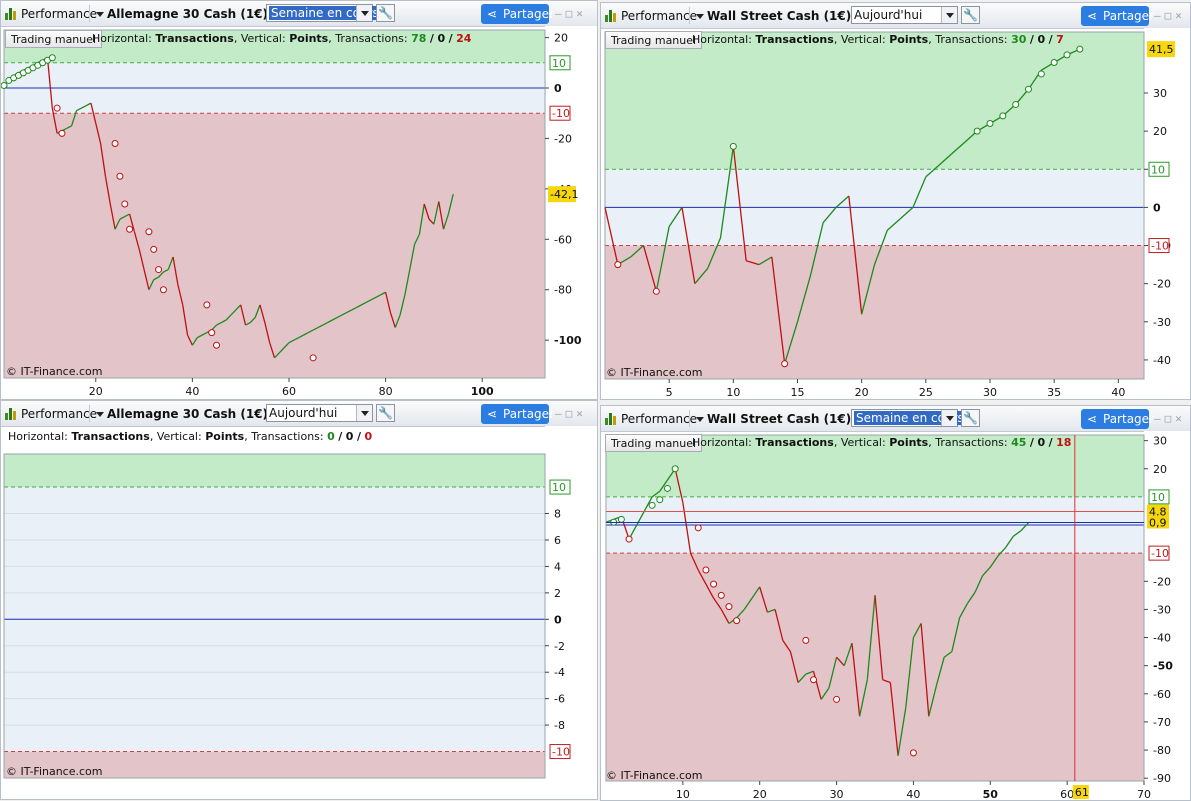  What do you see at coordinates (1167, 213) in the screenshot?
I see `y-axis-area` at bounding box center [1167, 213].